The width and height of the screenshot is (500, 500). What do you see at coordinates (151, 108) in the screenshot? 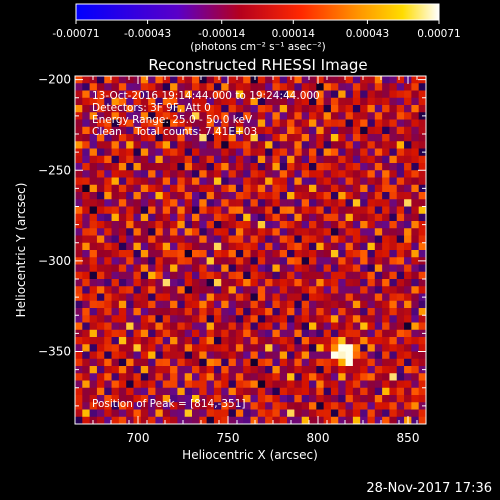
I see `annotation-detectors: Detectors: 3F 9F, Att 0` at bounding box center [151, 108].